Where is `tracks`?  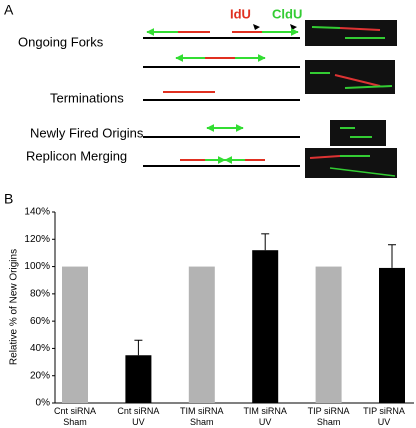 tracks is located at coordinates (222, 96).